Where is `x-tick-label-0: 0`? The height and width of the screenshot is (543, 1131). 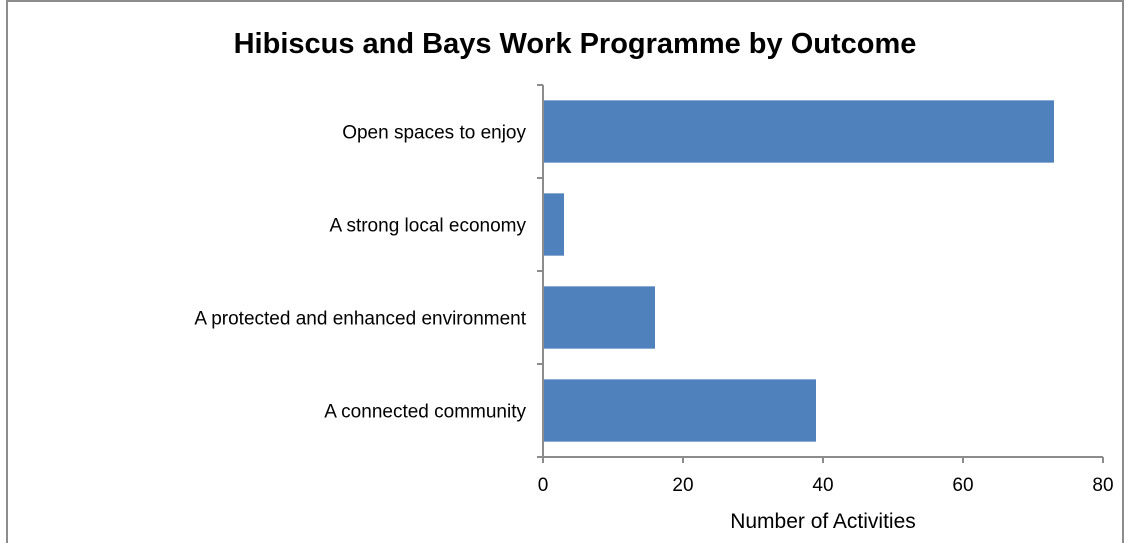 x-tick-label-0: 0 is located at coordinates (543, 485).